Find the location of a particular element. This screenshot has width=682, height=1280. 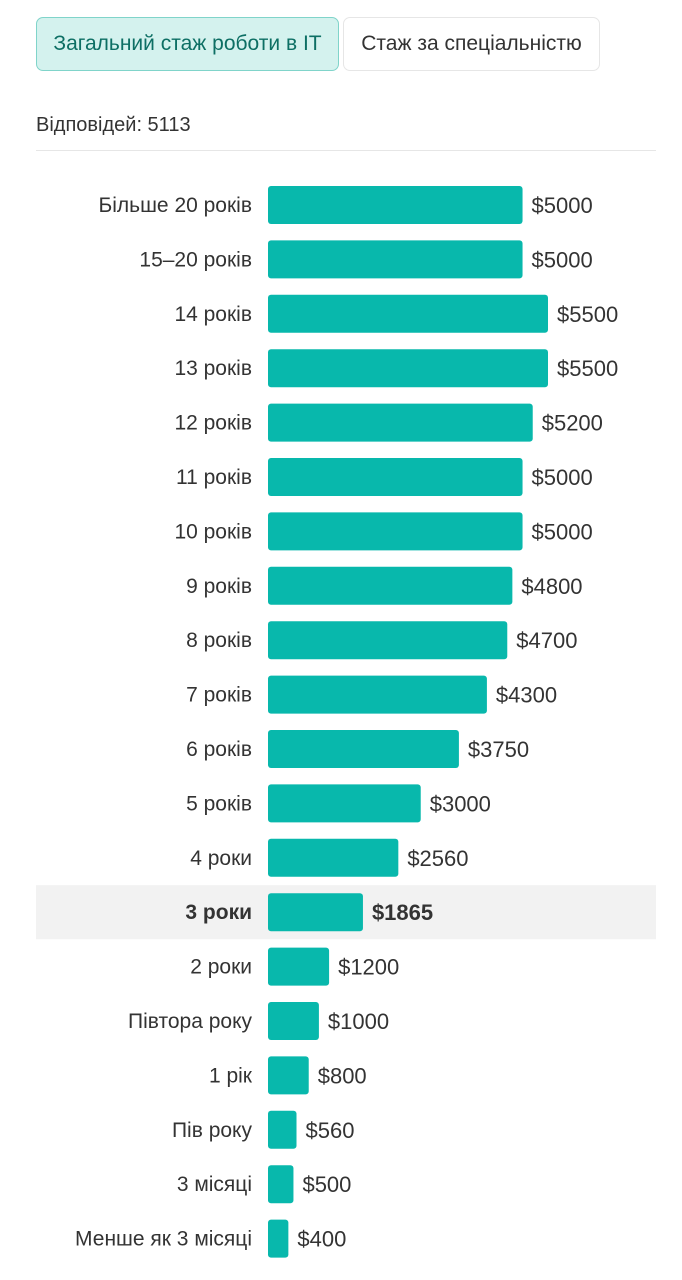

category-label: 14 років is located at coordinates (213, 314).